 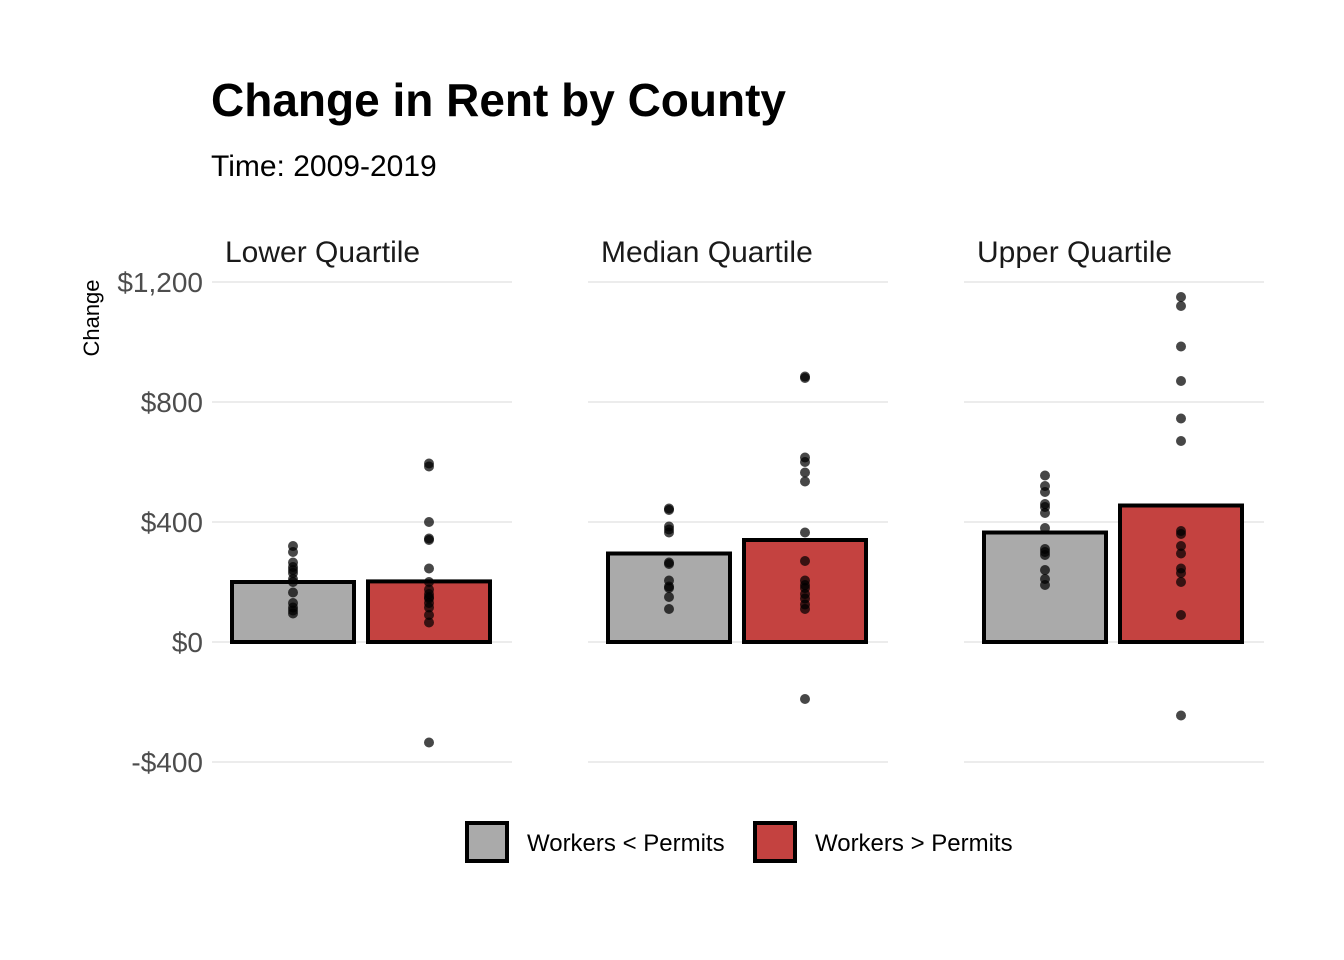 I want to click on legend-item: Workers < Permits, so click(x=595, y=842).